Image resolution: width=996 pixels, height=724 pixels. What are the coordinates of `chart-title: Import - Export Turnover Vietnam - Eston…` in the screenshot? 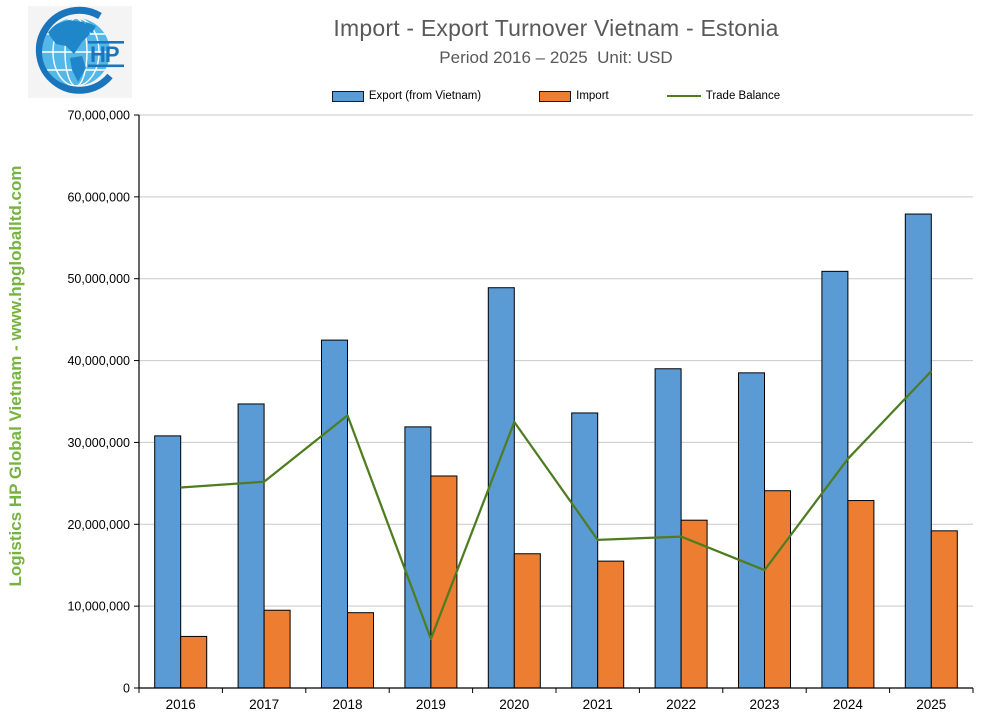 It's located at (556, 28).